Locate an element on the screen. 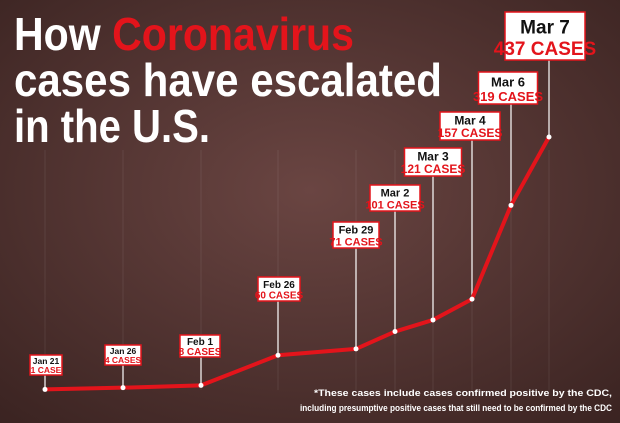  value-label: 71 CASES is located at coordinates (355, 242).